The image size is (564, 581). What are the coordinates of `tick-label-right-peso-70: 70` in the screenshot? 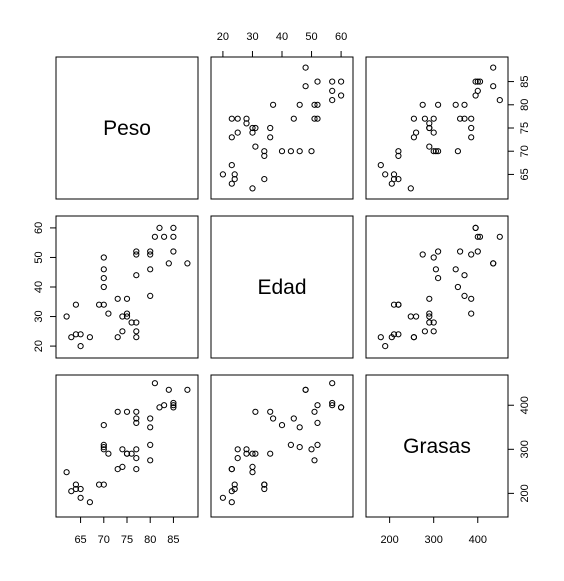 It's located at (525, 151).